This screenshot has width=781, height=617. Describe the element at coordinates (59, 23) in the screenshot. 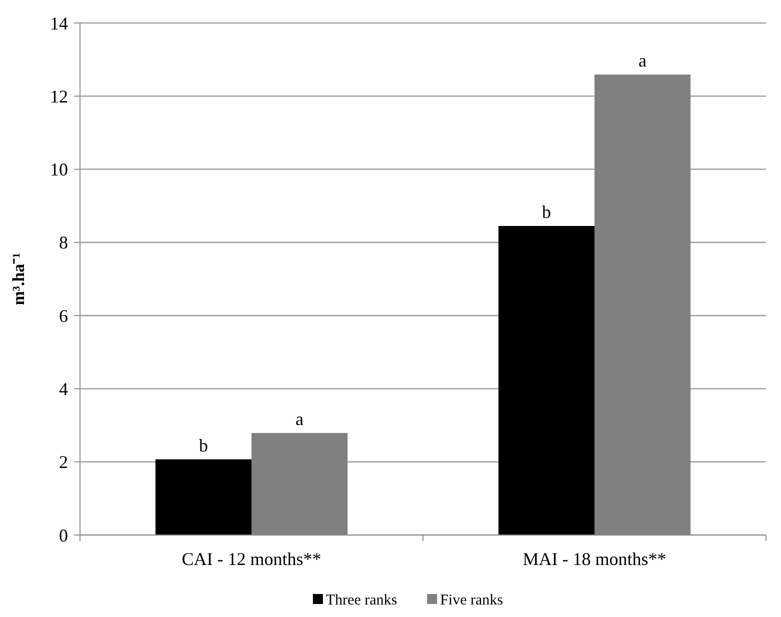

I see `y-tick-label: 14` at that location.